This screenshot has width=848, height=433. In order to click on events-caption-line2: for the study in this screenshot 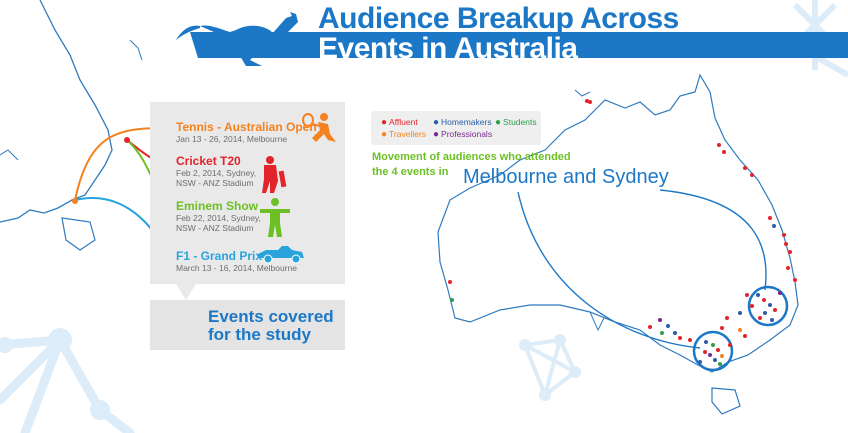, I will do `click(259, 334)`.